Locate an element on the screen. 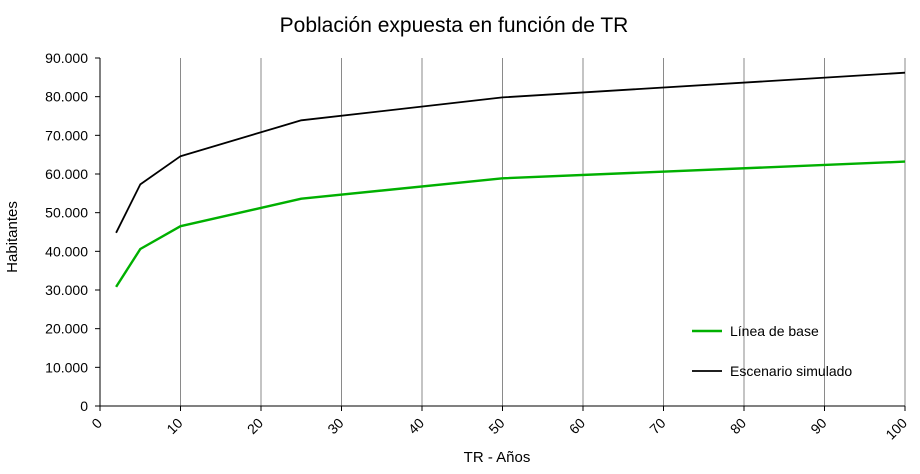  chart-title: Población expuesta en función de TR is located at coordinates (454, 25).